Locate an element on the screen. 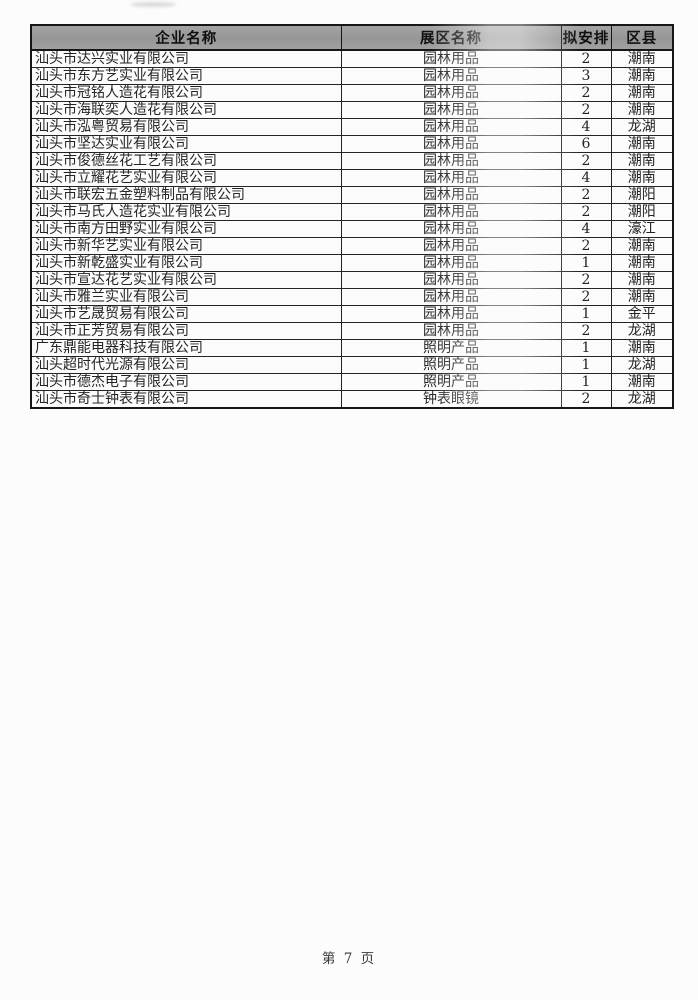 This screenshot has height=1000, width=698. count-cell: 6 is located at coordinates (586, 144).